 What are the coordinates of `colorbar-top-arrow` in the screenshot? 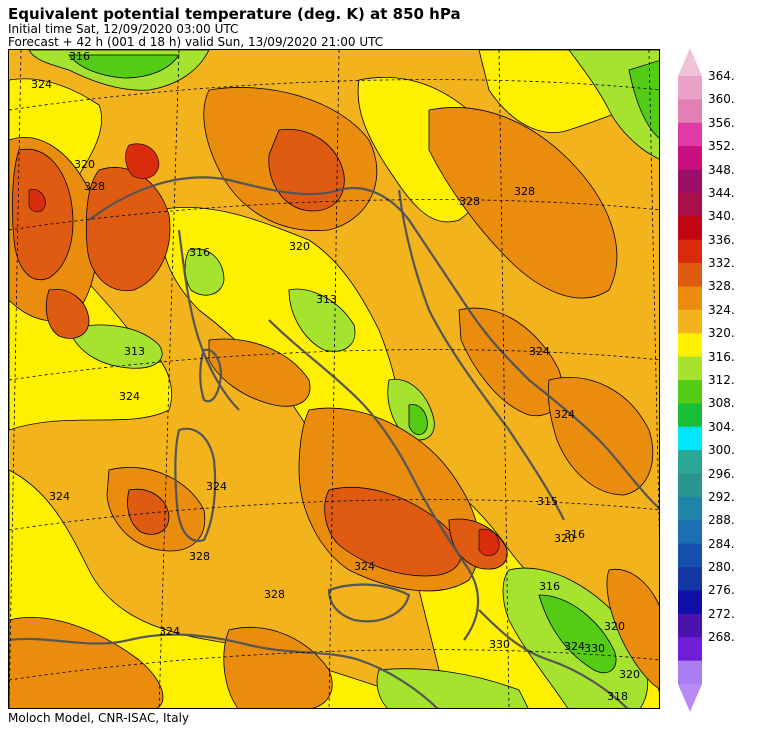 It's located at (690, 62).